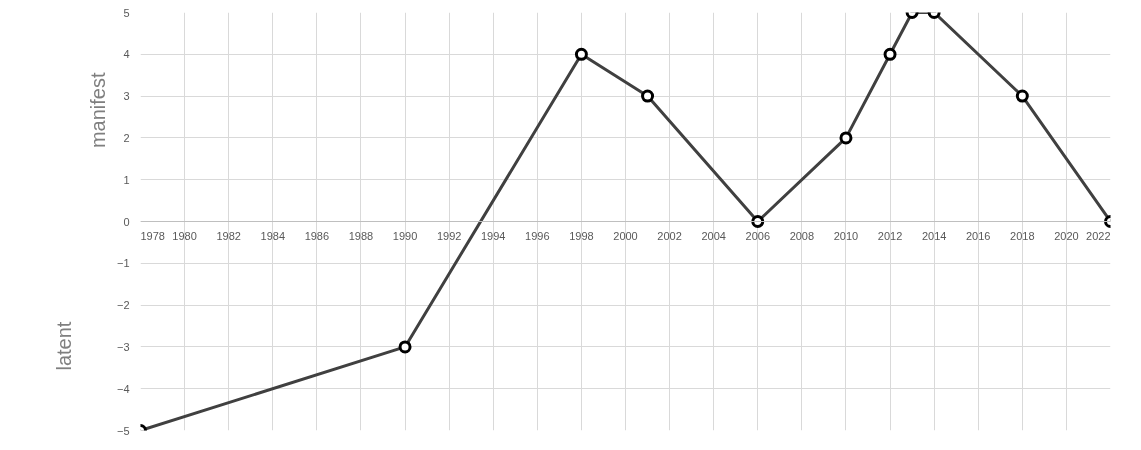  What do you see at coordinates (581, 235) in the screenshot?
I see `x-tick-label: 1998` at bounding box center [581, 235].